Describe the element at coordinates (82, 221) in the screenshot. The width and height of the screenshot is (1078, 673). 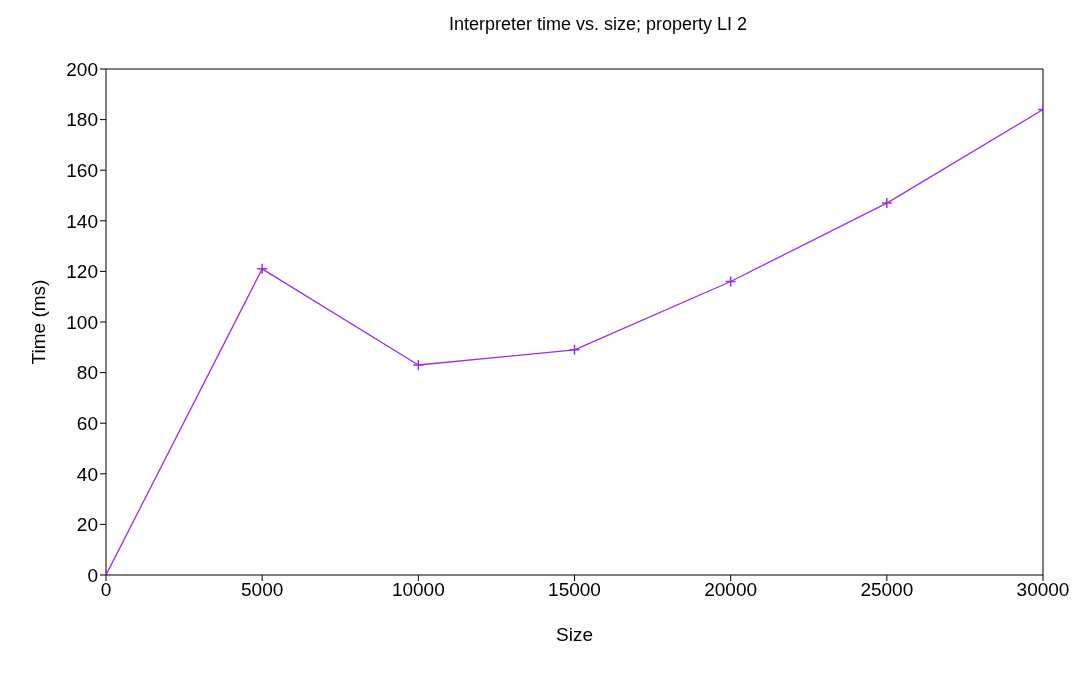
I see `y-tick-label: 140` at that location.